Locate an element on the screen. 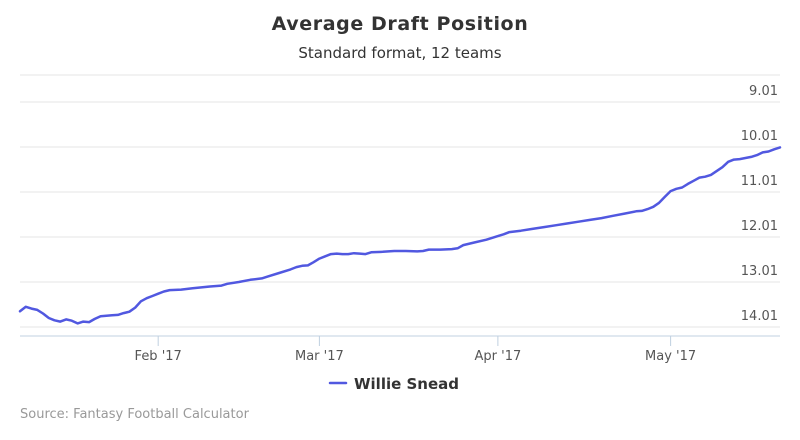  x-tick-label: May '17 is located at coordinates (670, 356).